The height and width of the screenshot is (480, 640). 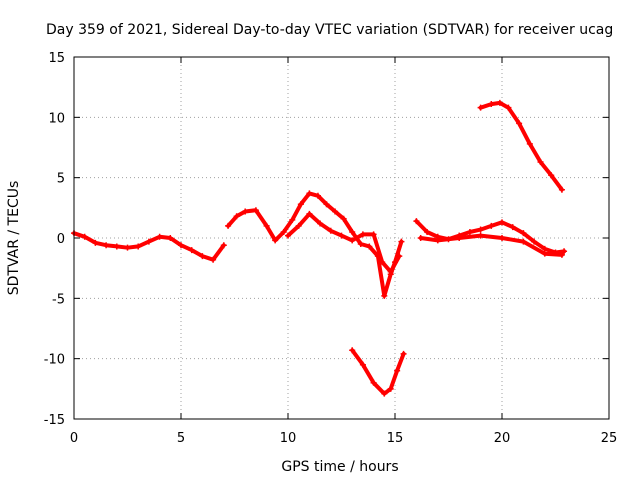 I want to click on y-tick-label: 10, so click(x=56, y=118).